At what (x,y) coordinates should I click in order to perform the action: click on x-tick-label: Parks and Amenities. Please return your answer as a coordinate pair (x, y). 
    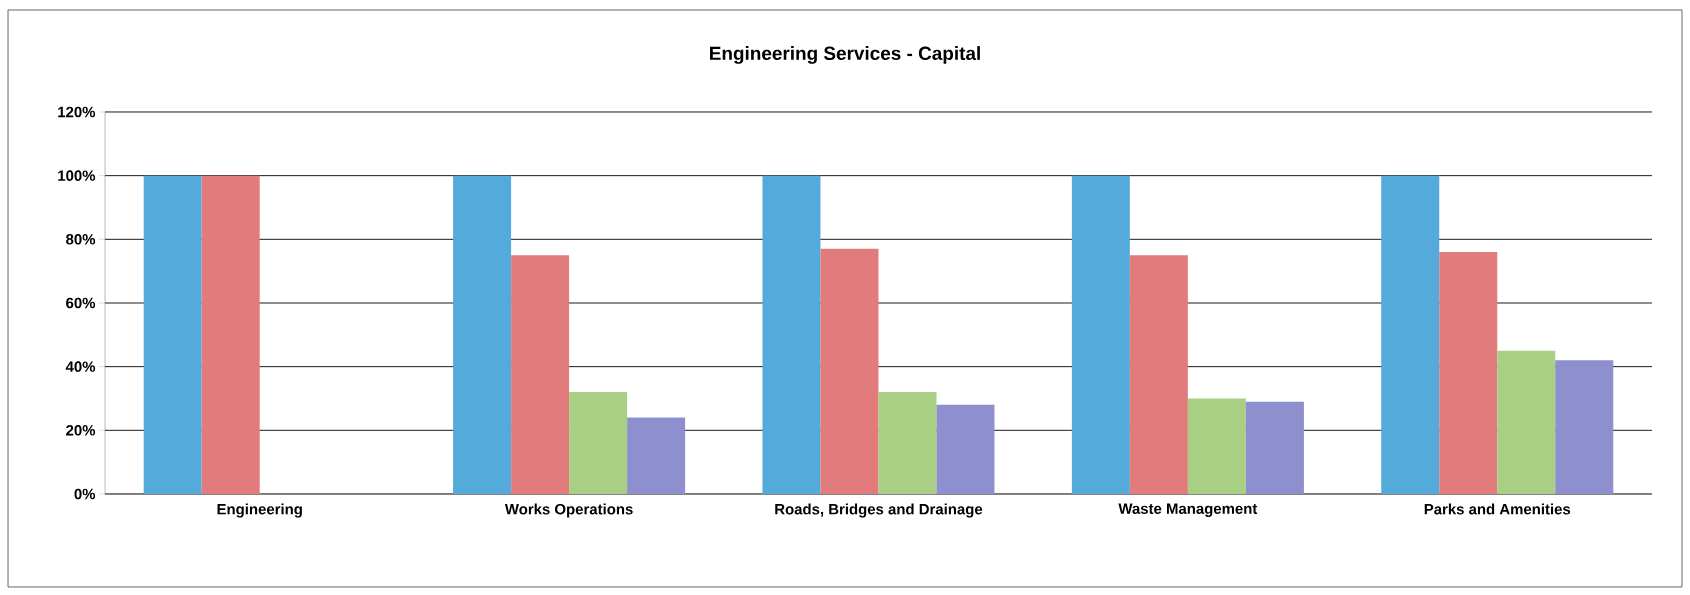
    Looking at the image, I should click on (1497, 509).